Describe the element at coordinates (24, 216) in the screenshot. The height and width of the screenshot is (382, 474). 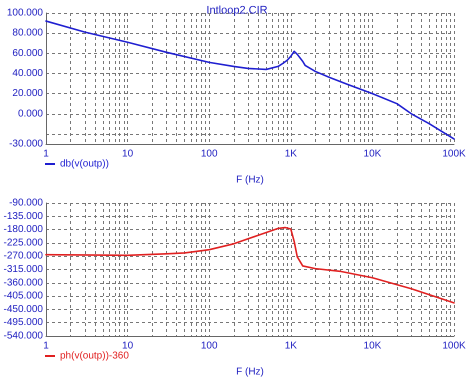
I see `y-tick-label: -135.000` at that location.